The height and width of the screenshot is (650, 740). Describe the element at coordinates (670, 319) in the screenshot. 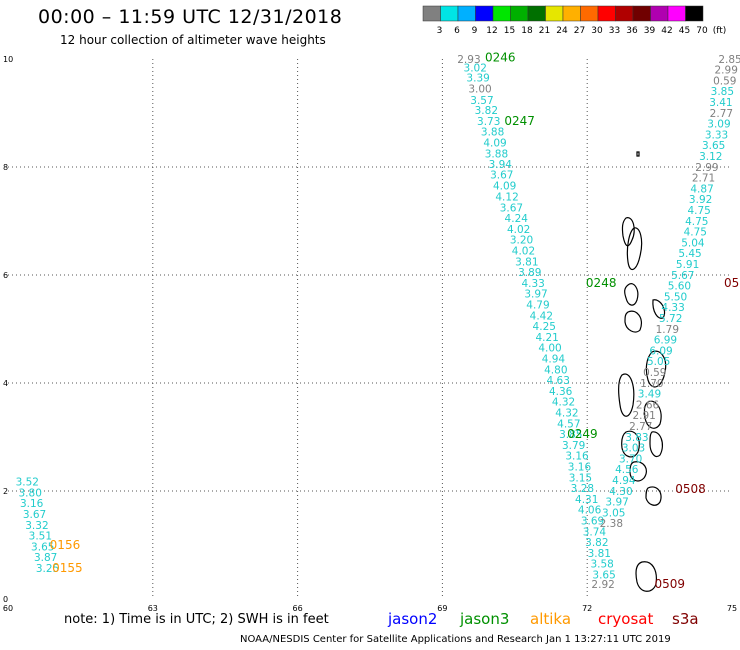

I see `data-point: 5.72` at that location.